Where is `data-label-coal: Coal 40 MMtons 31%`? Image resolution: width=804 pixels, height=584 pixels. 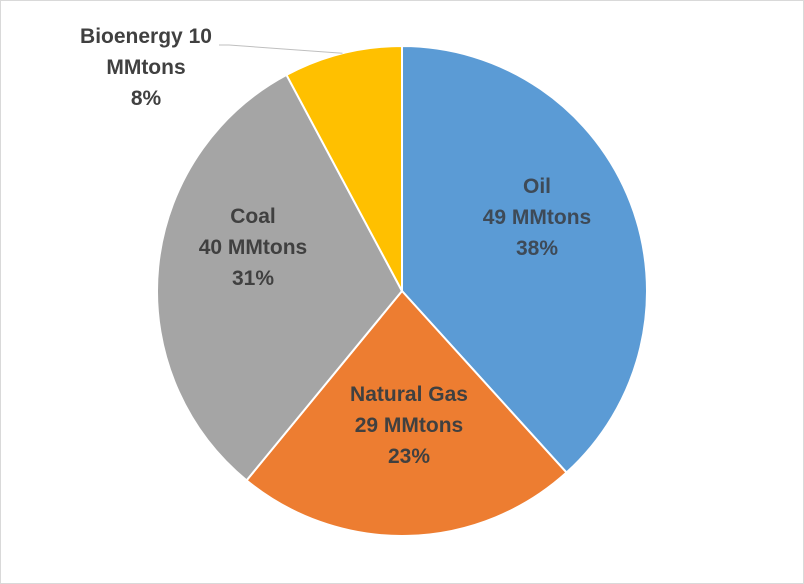
data-label-coal: Coal 40 MMtons 31% is located at coordinates (253, 247).